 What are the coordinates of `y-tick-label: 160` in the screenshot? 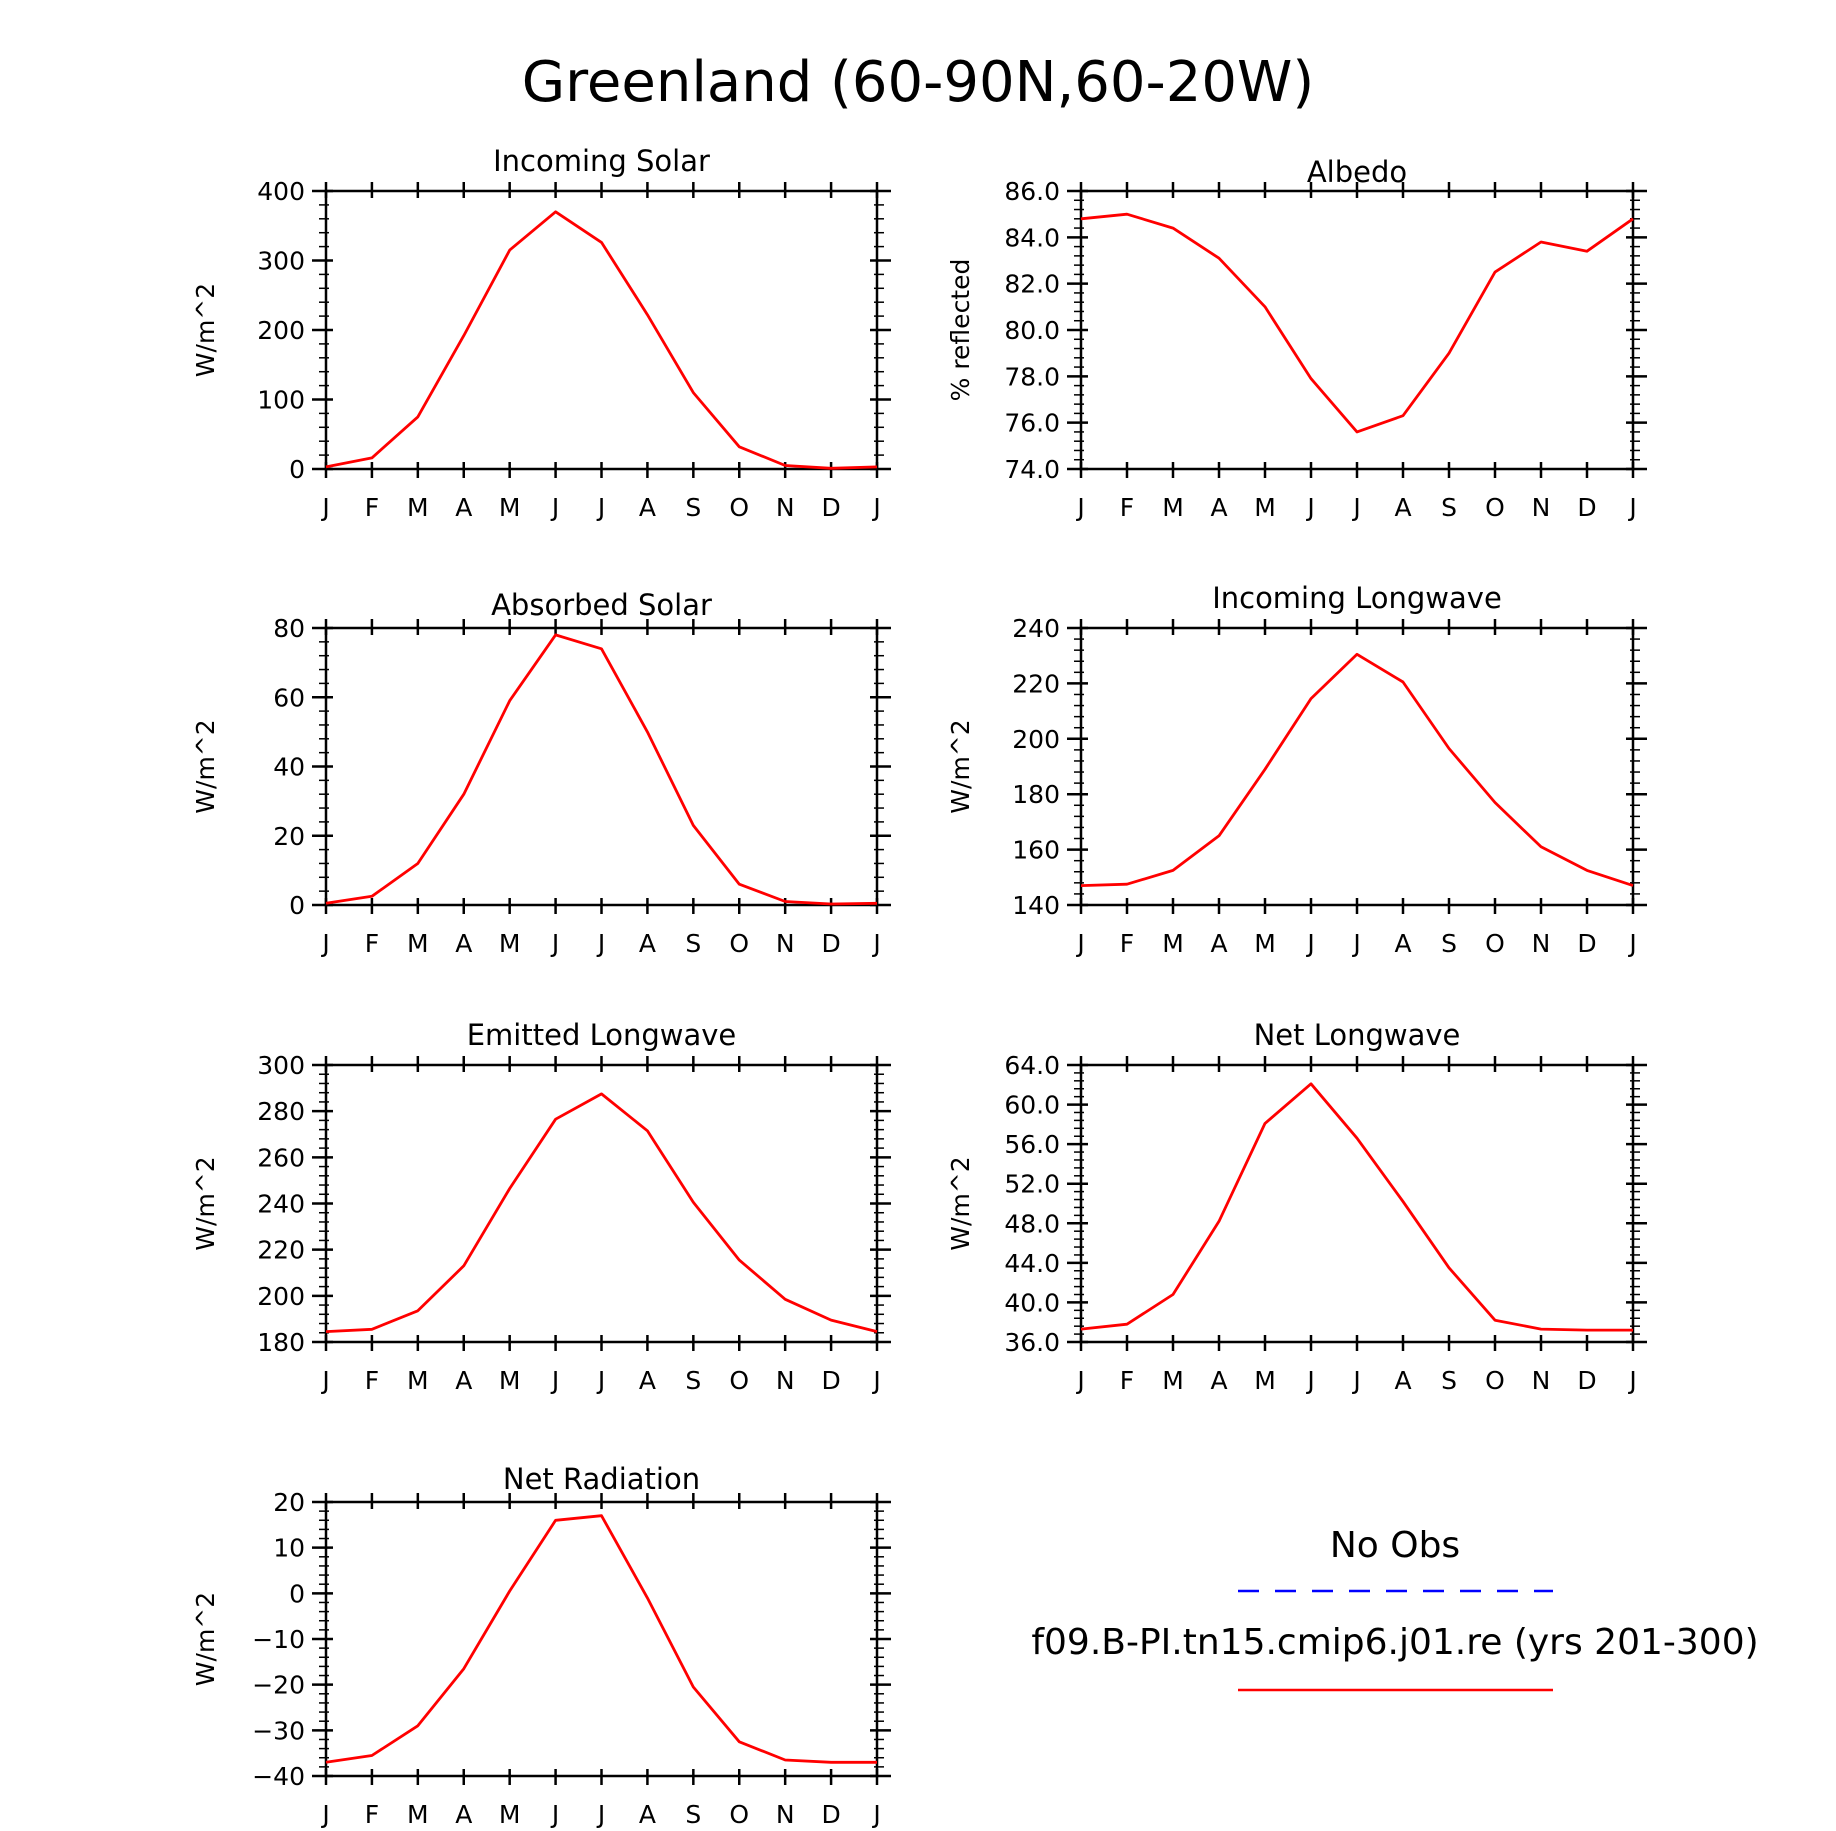 It's located at (1036, 850).